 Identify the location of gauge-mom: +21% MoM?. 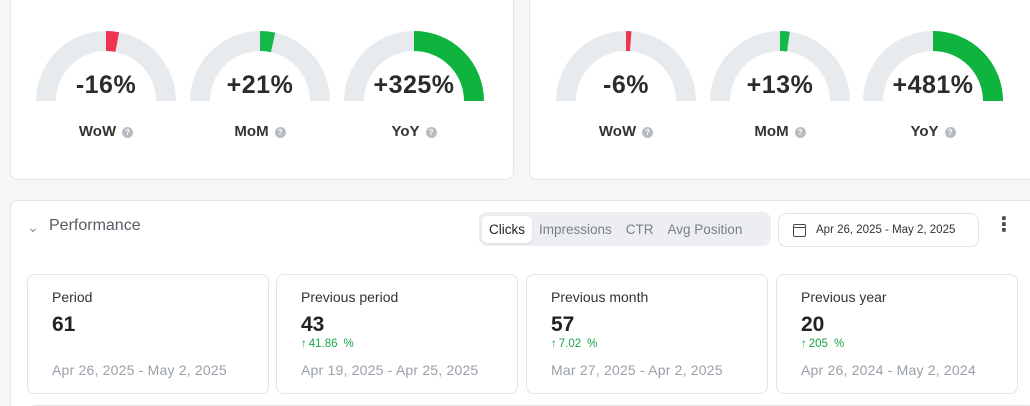
(260, 91).